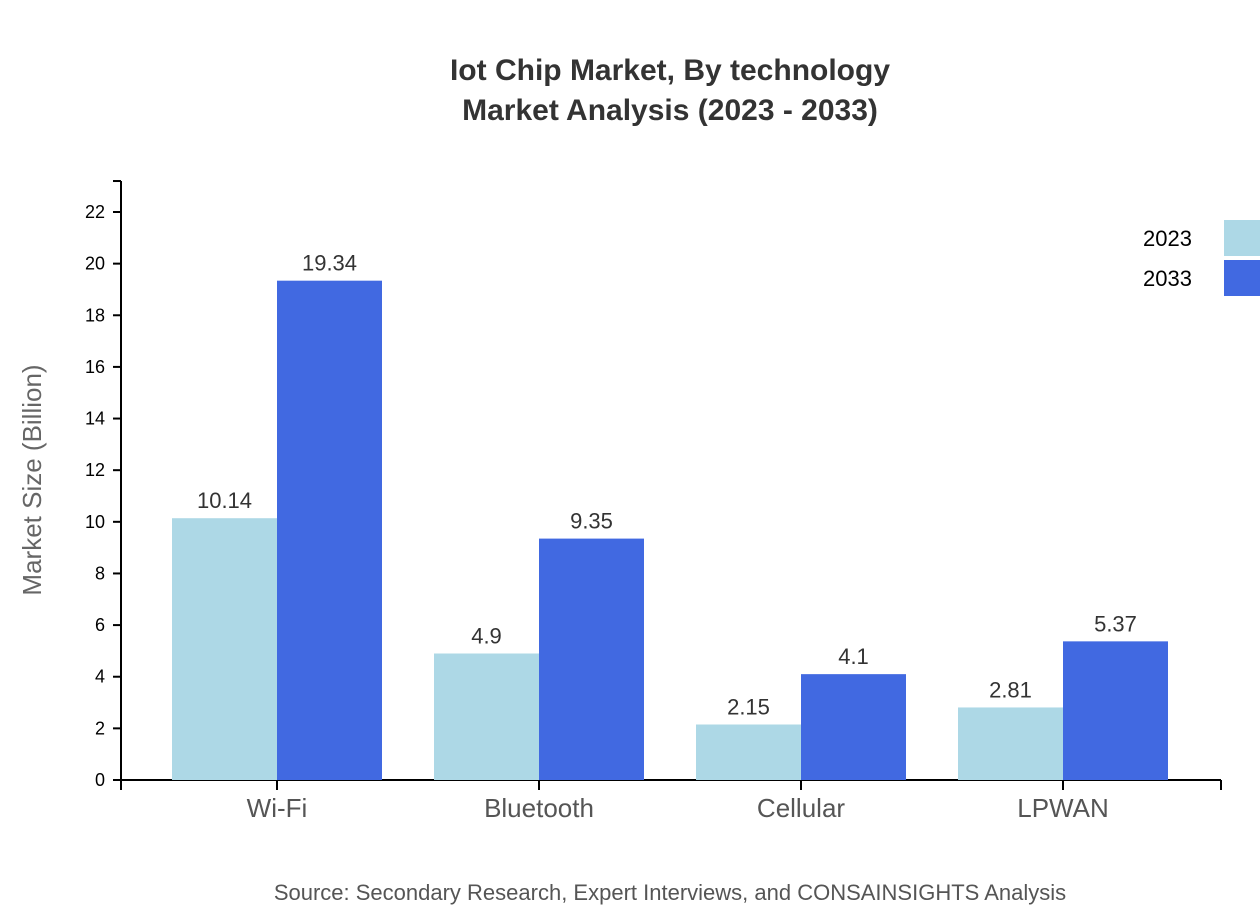 The width and height of the screenshot is (1260, 920). I want to click on x-tick-label: Bluetooth, so click(539, 808).